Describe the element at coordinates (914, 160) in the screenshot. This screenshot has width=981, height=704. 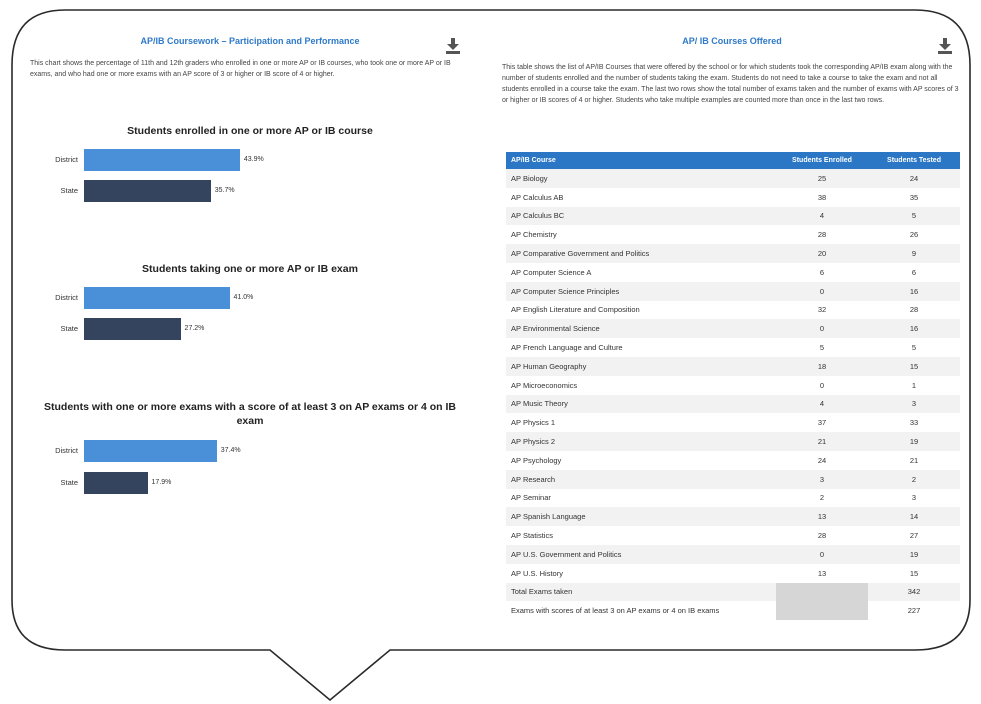
I see `column-header-tested: Students Tested` at that location.